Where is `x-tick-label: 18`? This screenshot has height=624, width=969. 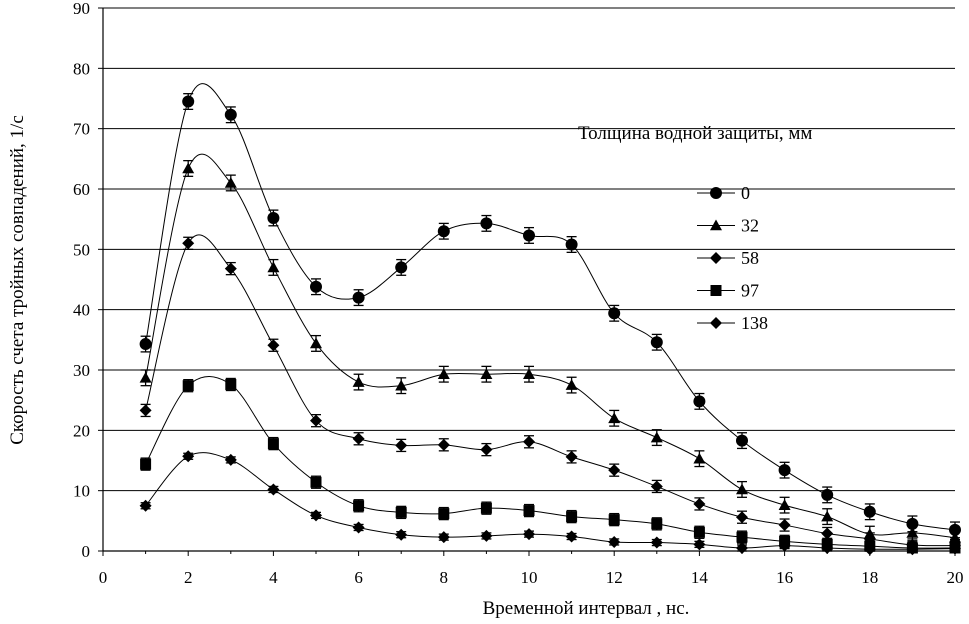
x-tick-label: 18 is located at coordinates (869, 577).